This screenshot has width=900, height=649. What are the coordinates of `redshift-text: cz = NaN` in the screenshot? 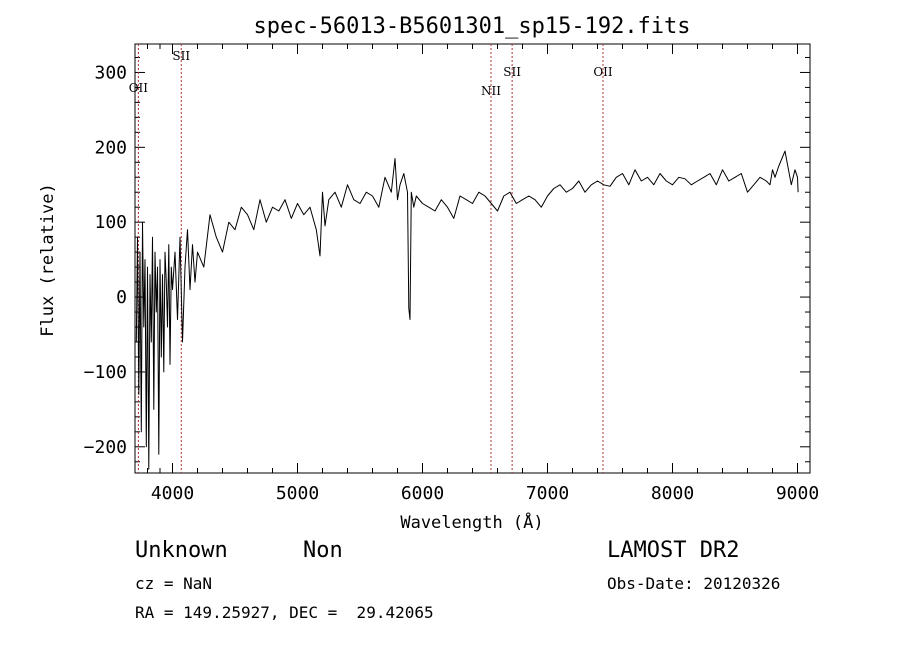 It's located at (174, 583).